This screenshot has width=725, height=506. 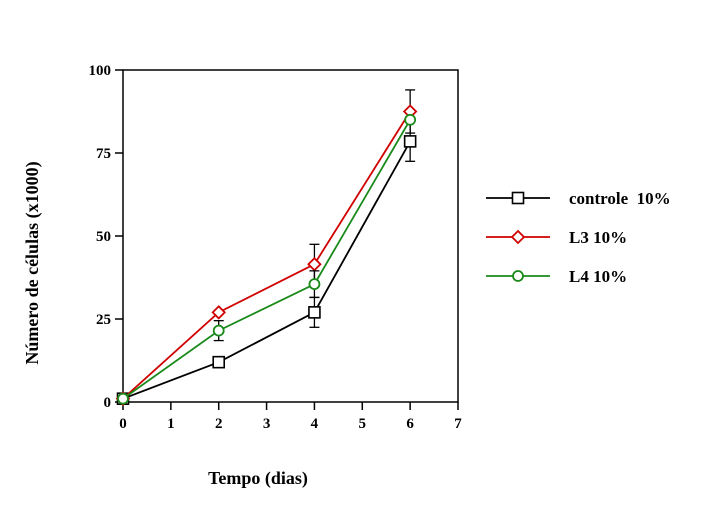 I want to click on x-tick-label: 7, so click(x=458, y=424).